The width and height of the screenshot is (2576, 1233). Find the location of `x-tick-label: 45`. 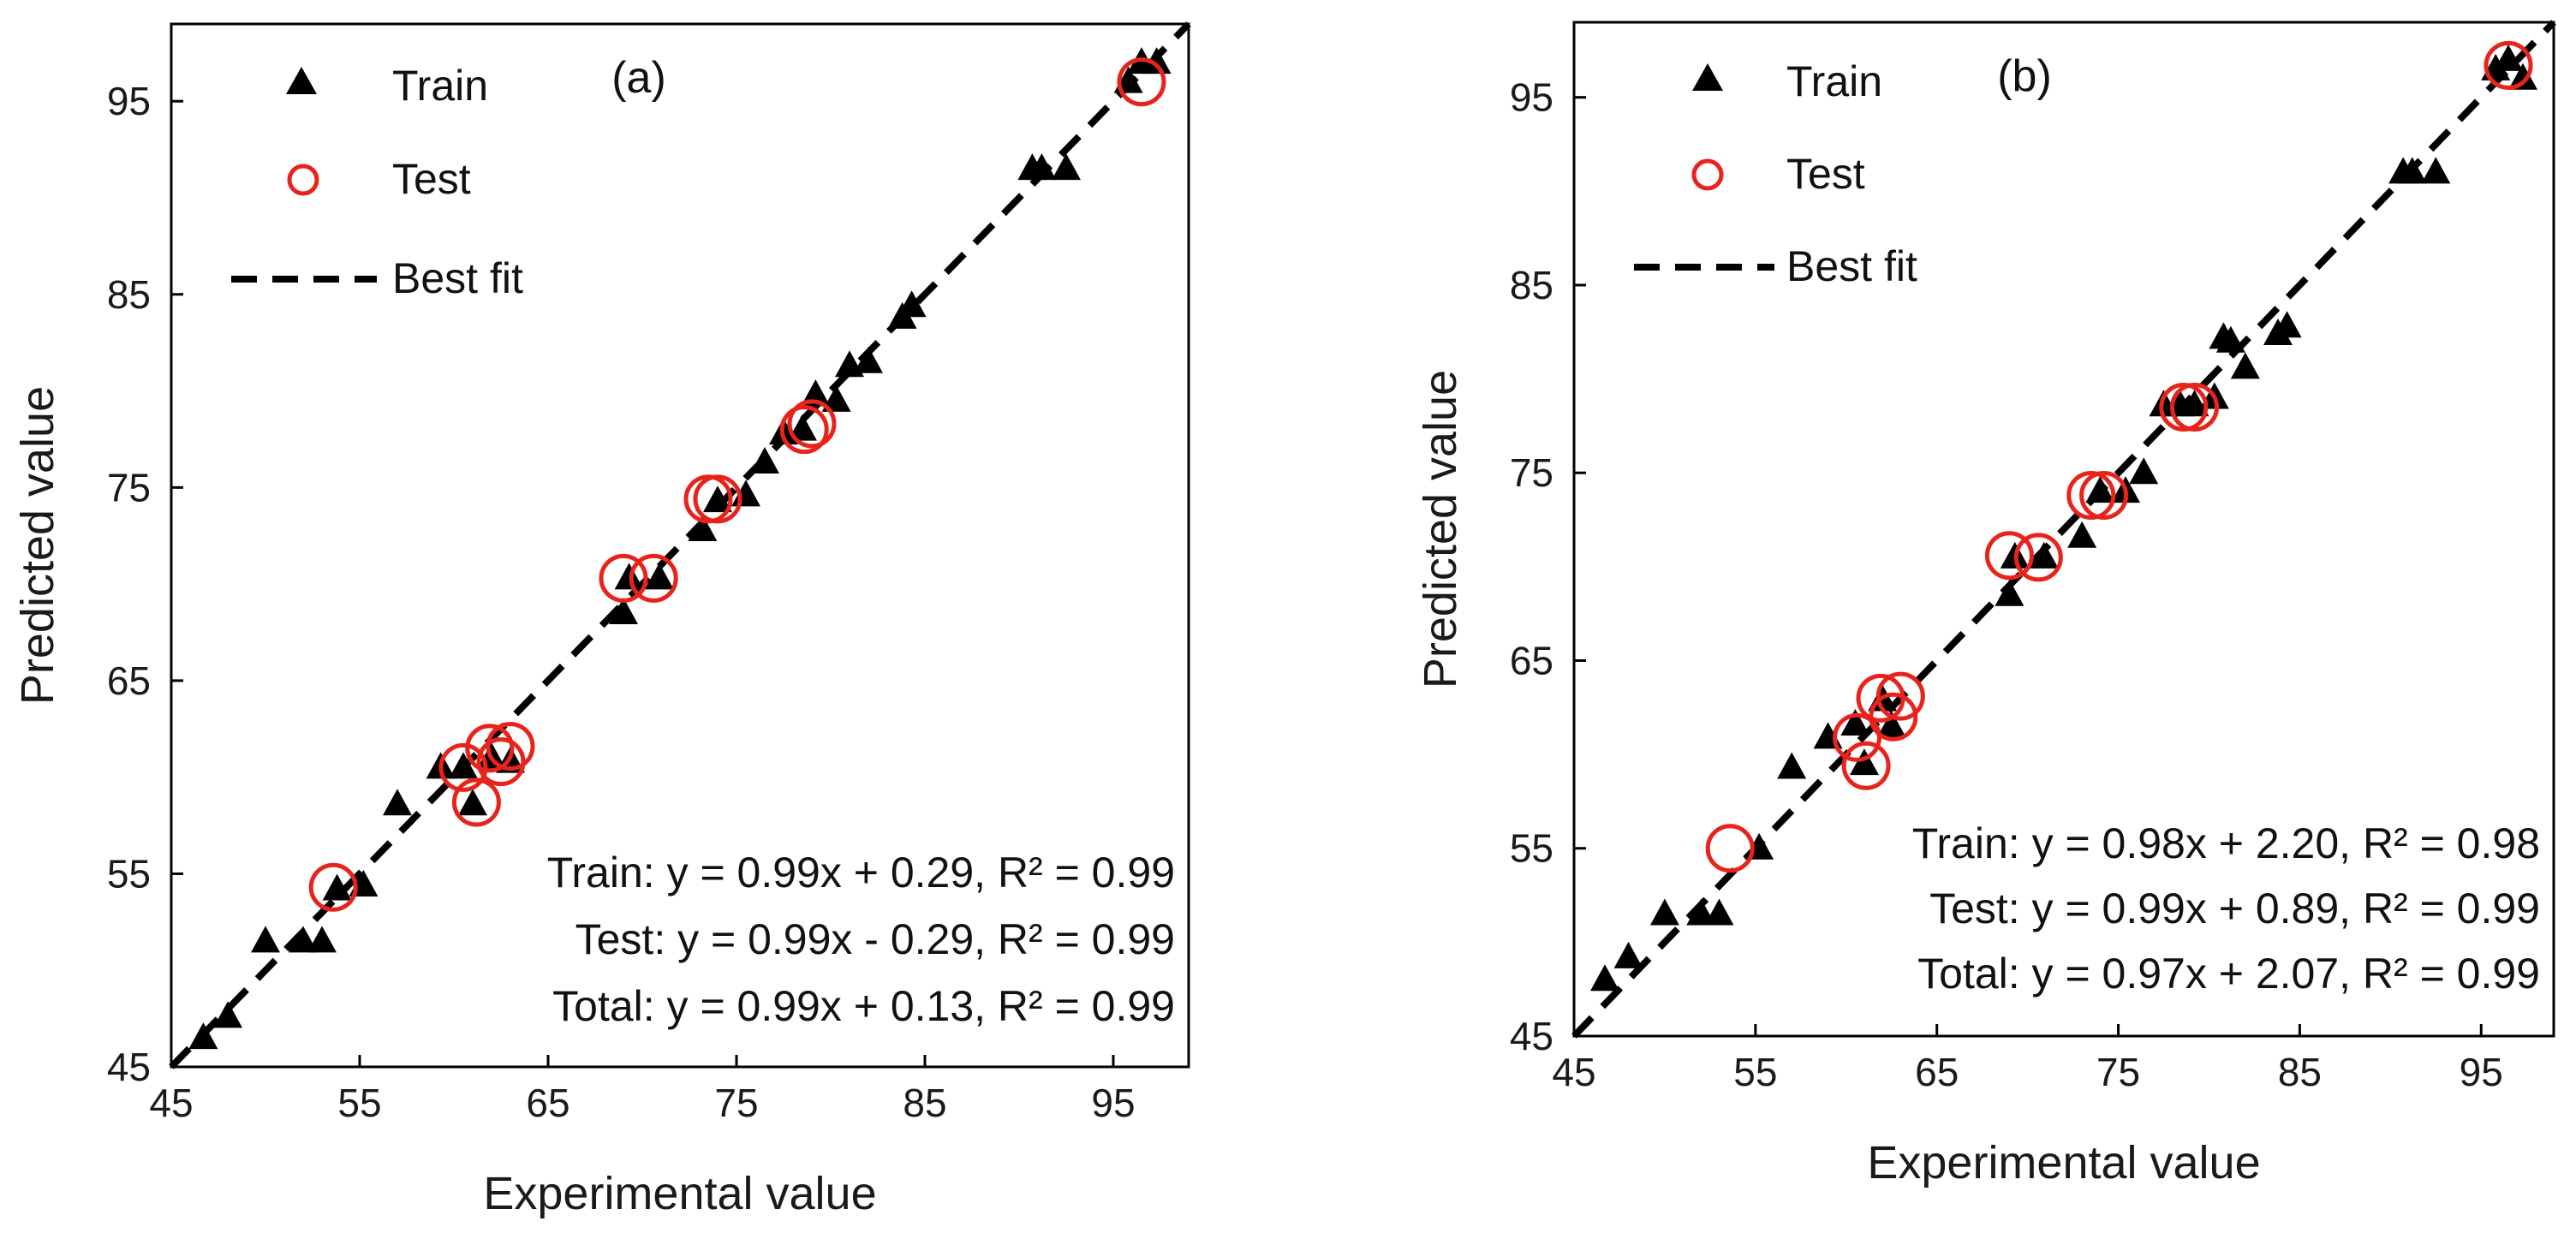

x-tick-label: 45 is located at coordinates (171, 1103).